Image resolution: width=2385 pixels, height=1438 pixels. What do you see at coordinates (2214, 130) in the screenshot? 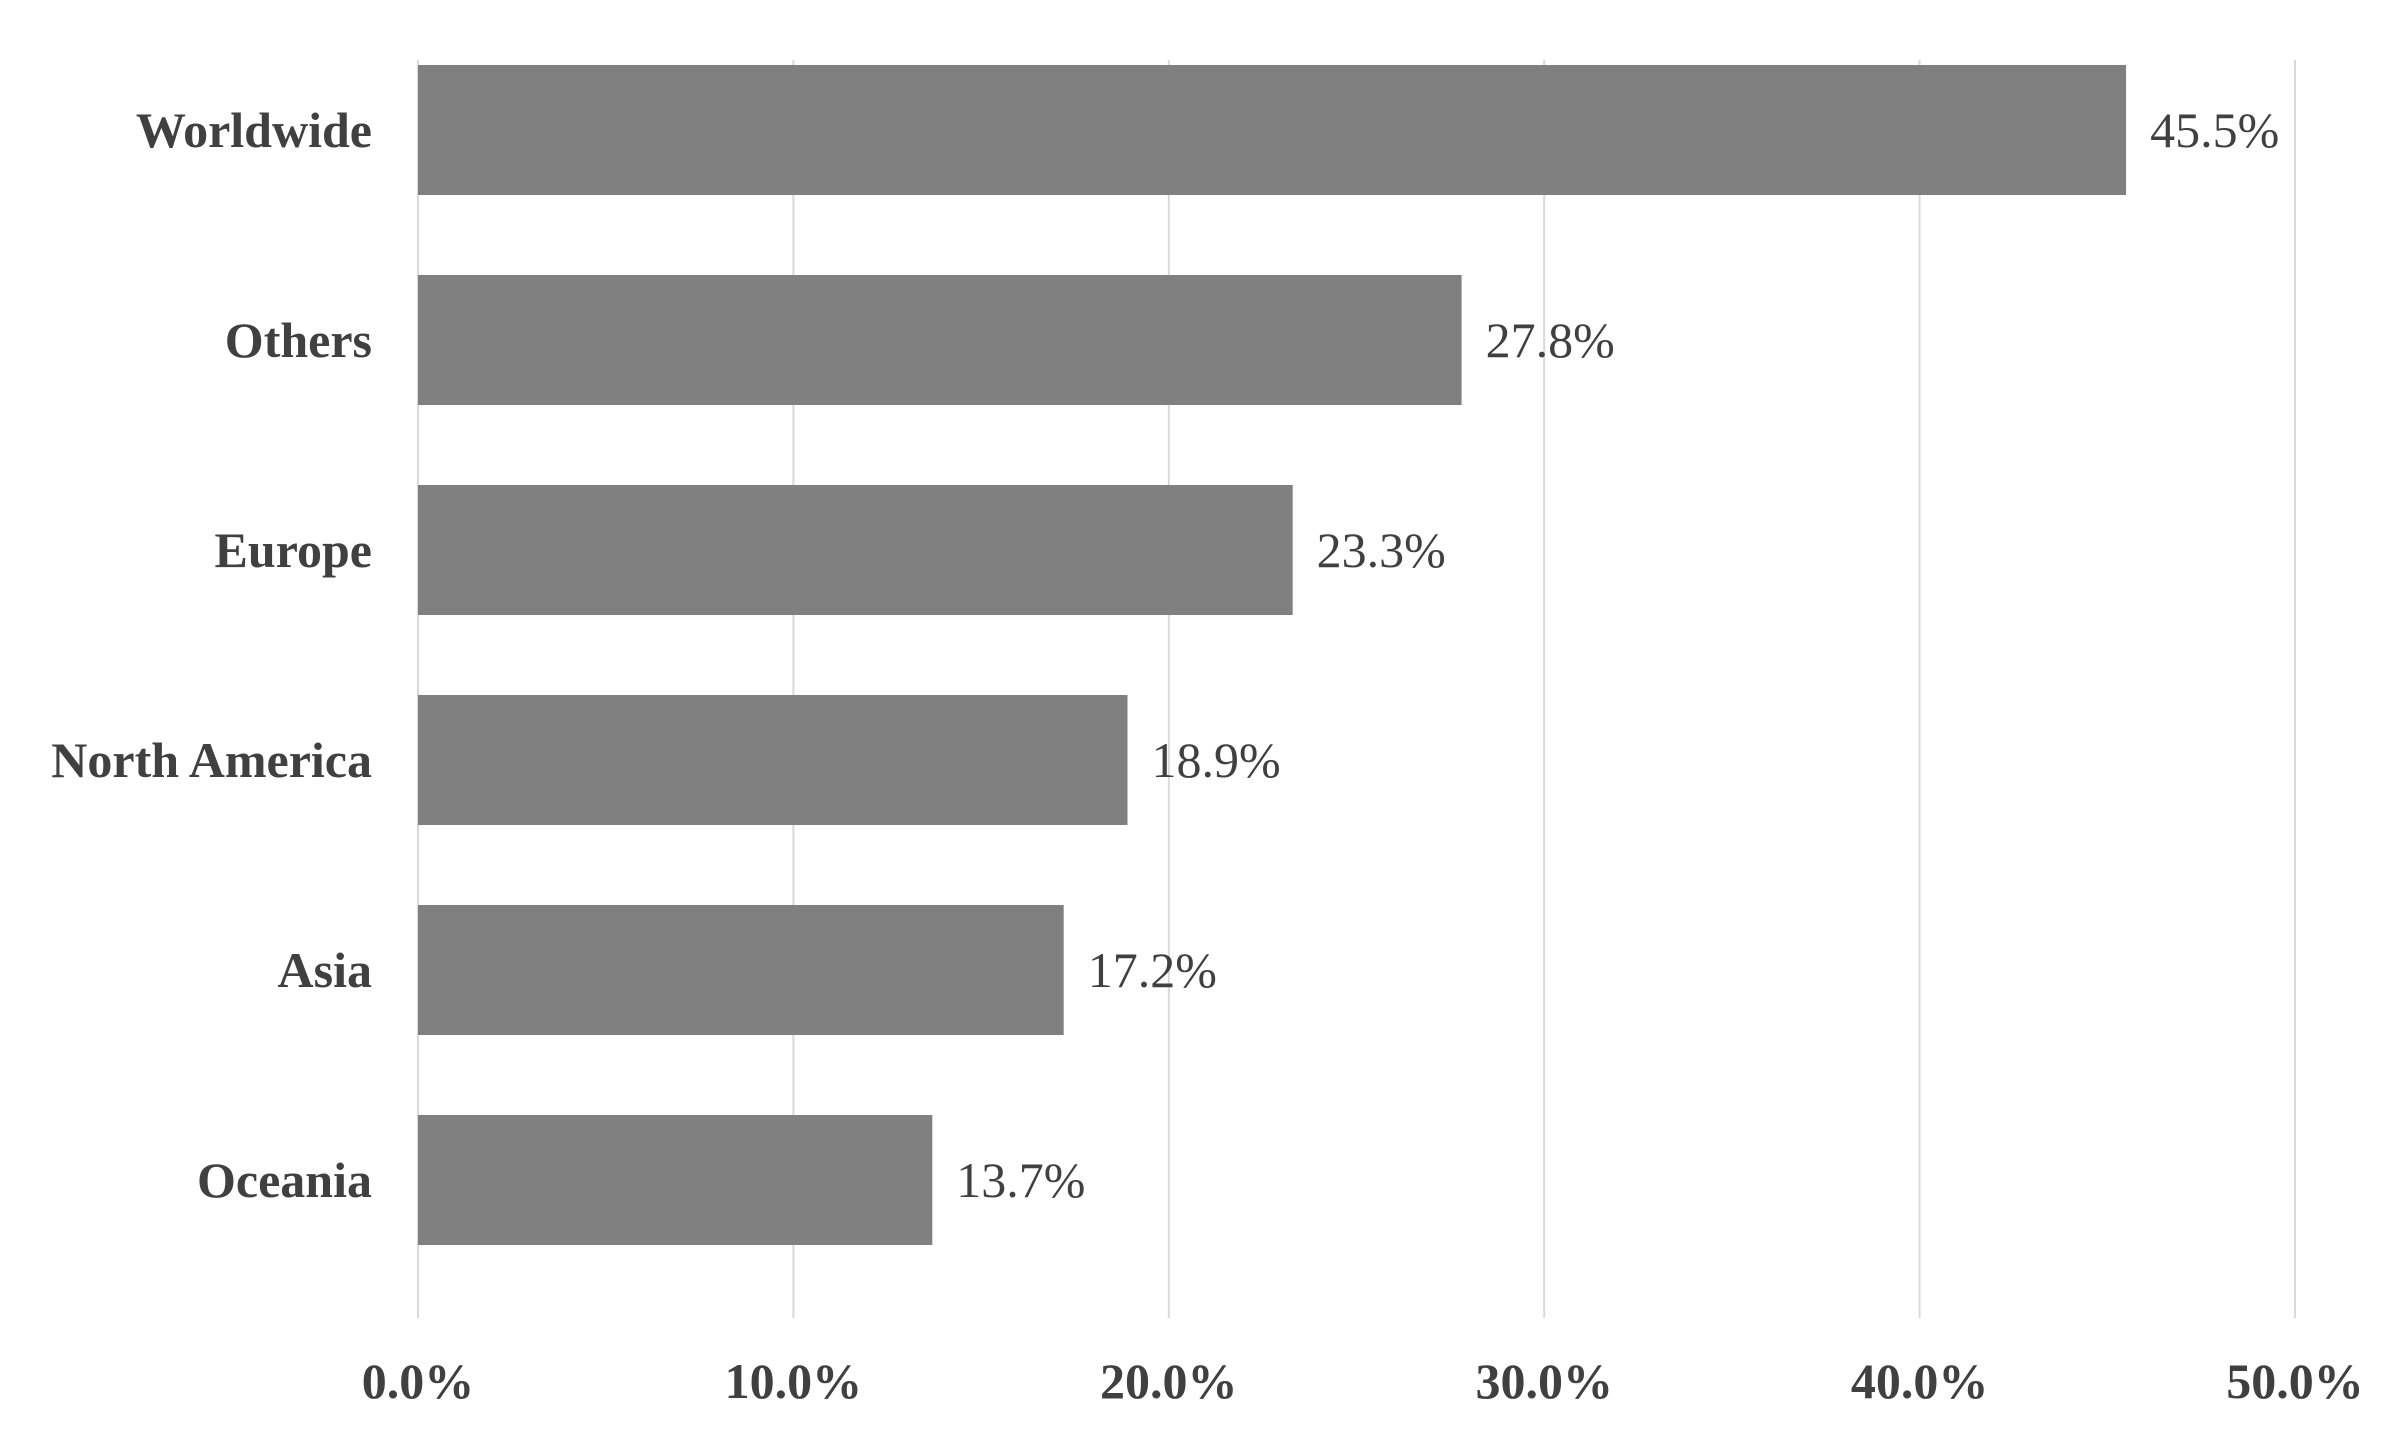
I see `value-label-worldwide: 45.5%` at bounding box center [2214, 130].